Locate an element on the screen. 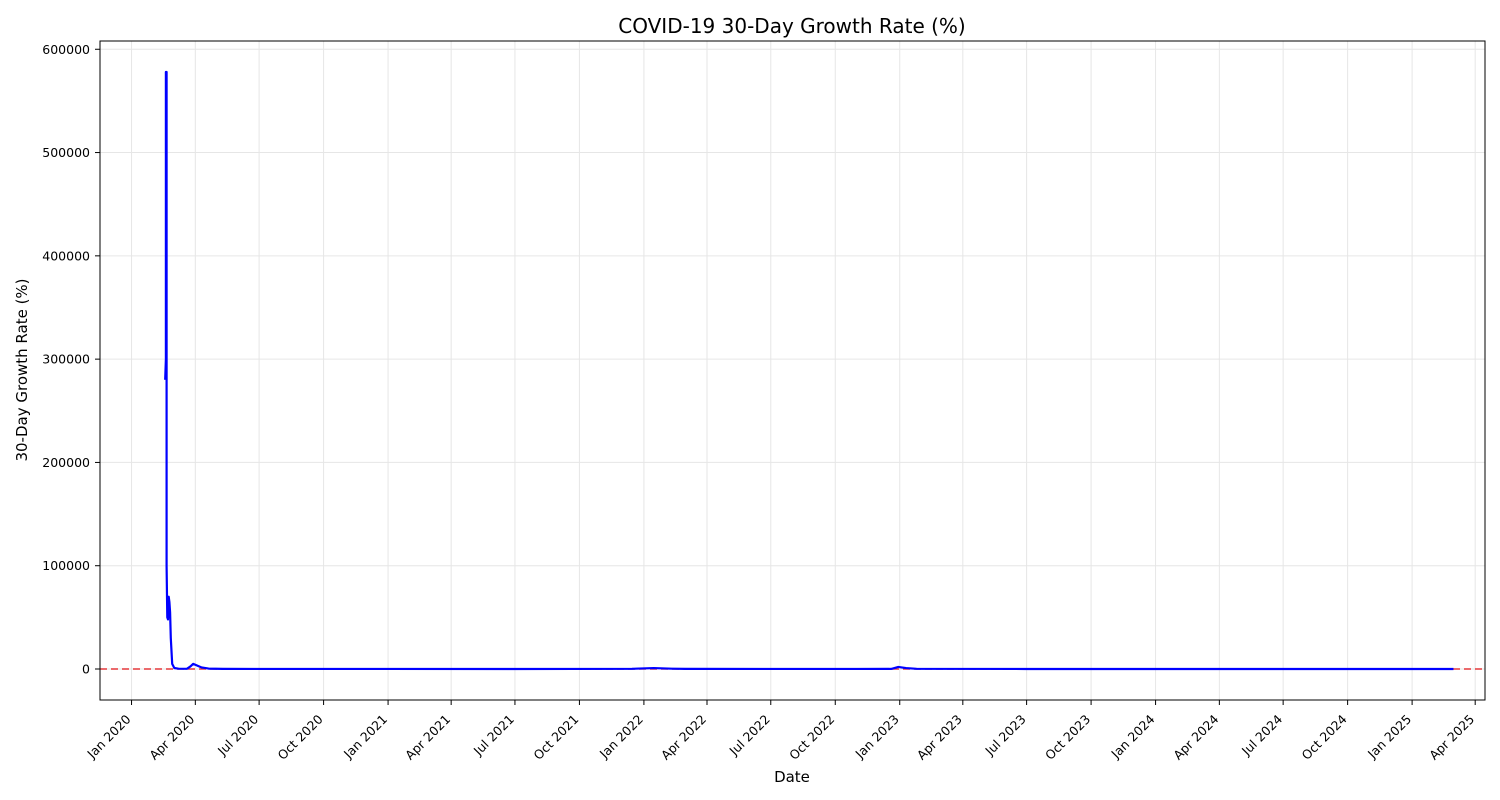  y-tick-label: 400000 is located at coordinates (66, 255).